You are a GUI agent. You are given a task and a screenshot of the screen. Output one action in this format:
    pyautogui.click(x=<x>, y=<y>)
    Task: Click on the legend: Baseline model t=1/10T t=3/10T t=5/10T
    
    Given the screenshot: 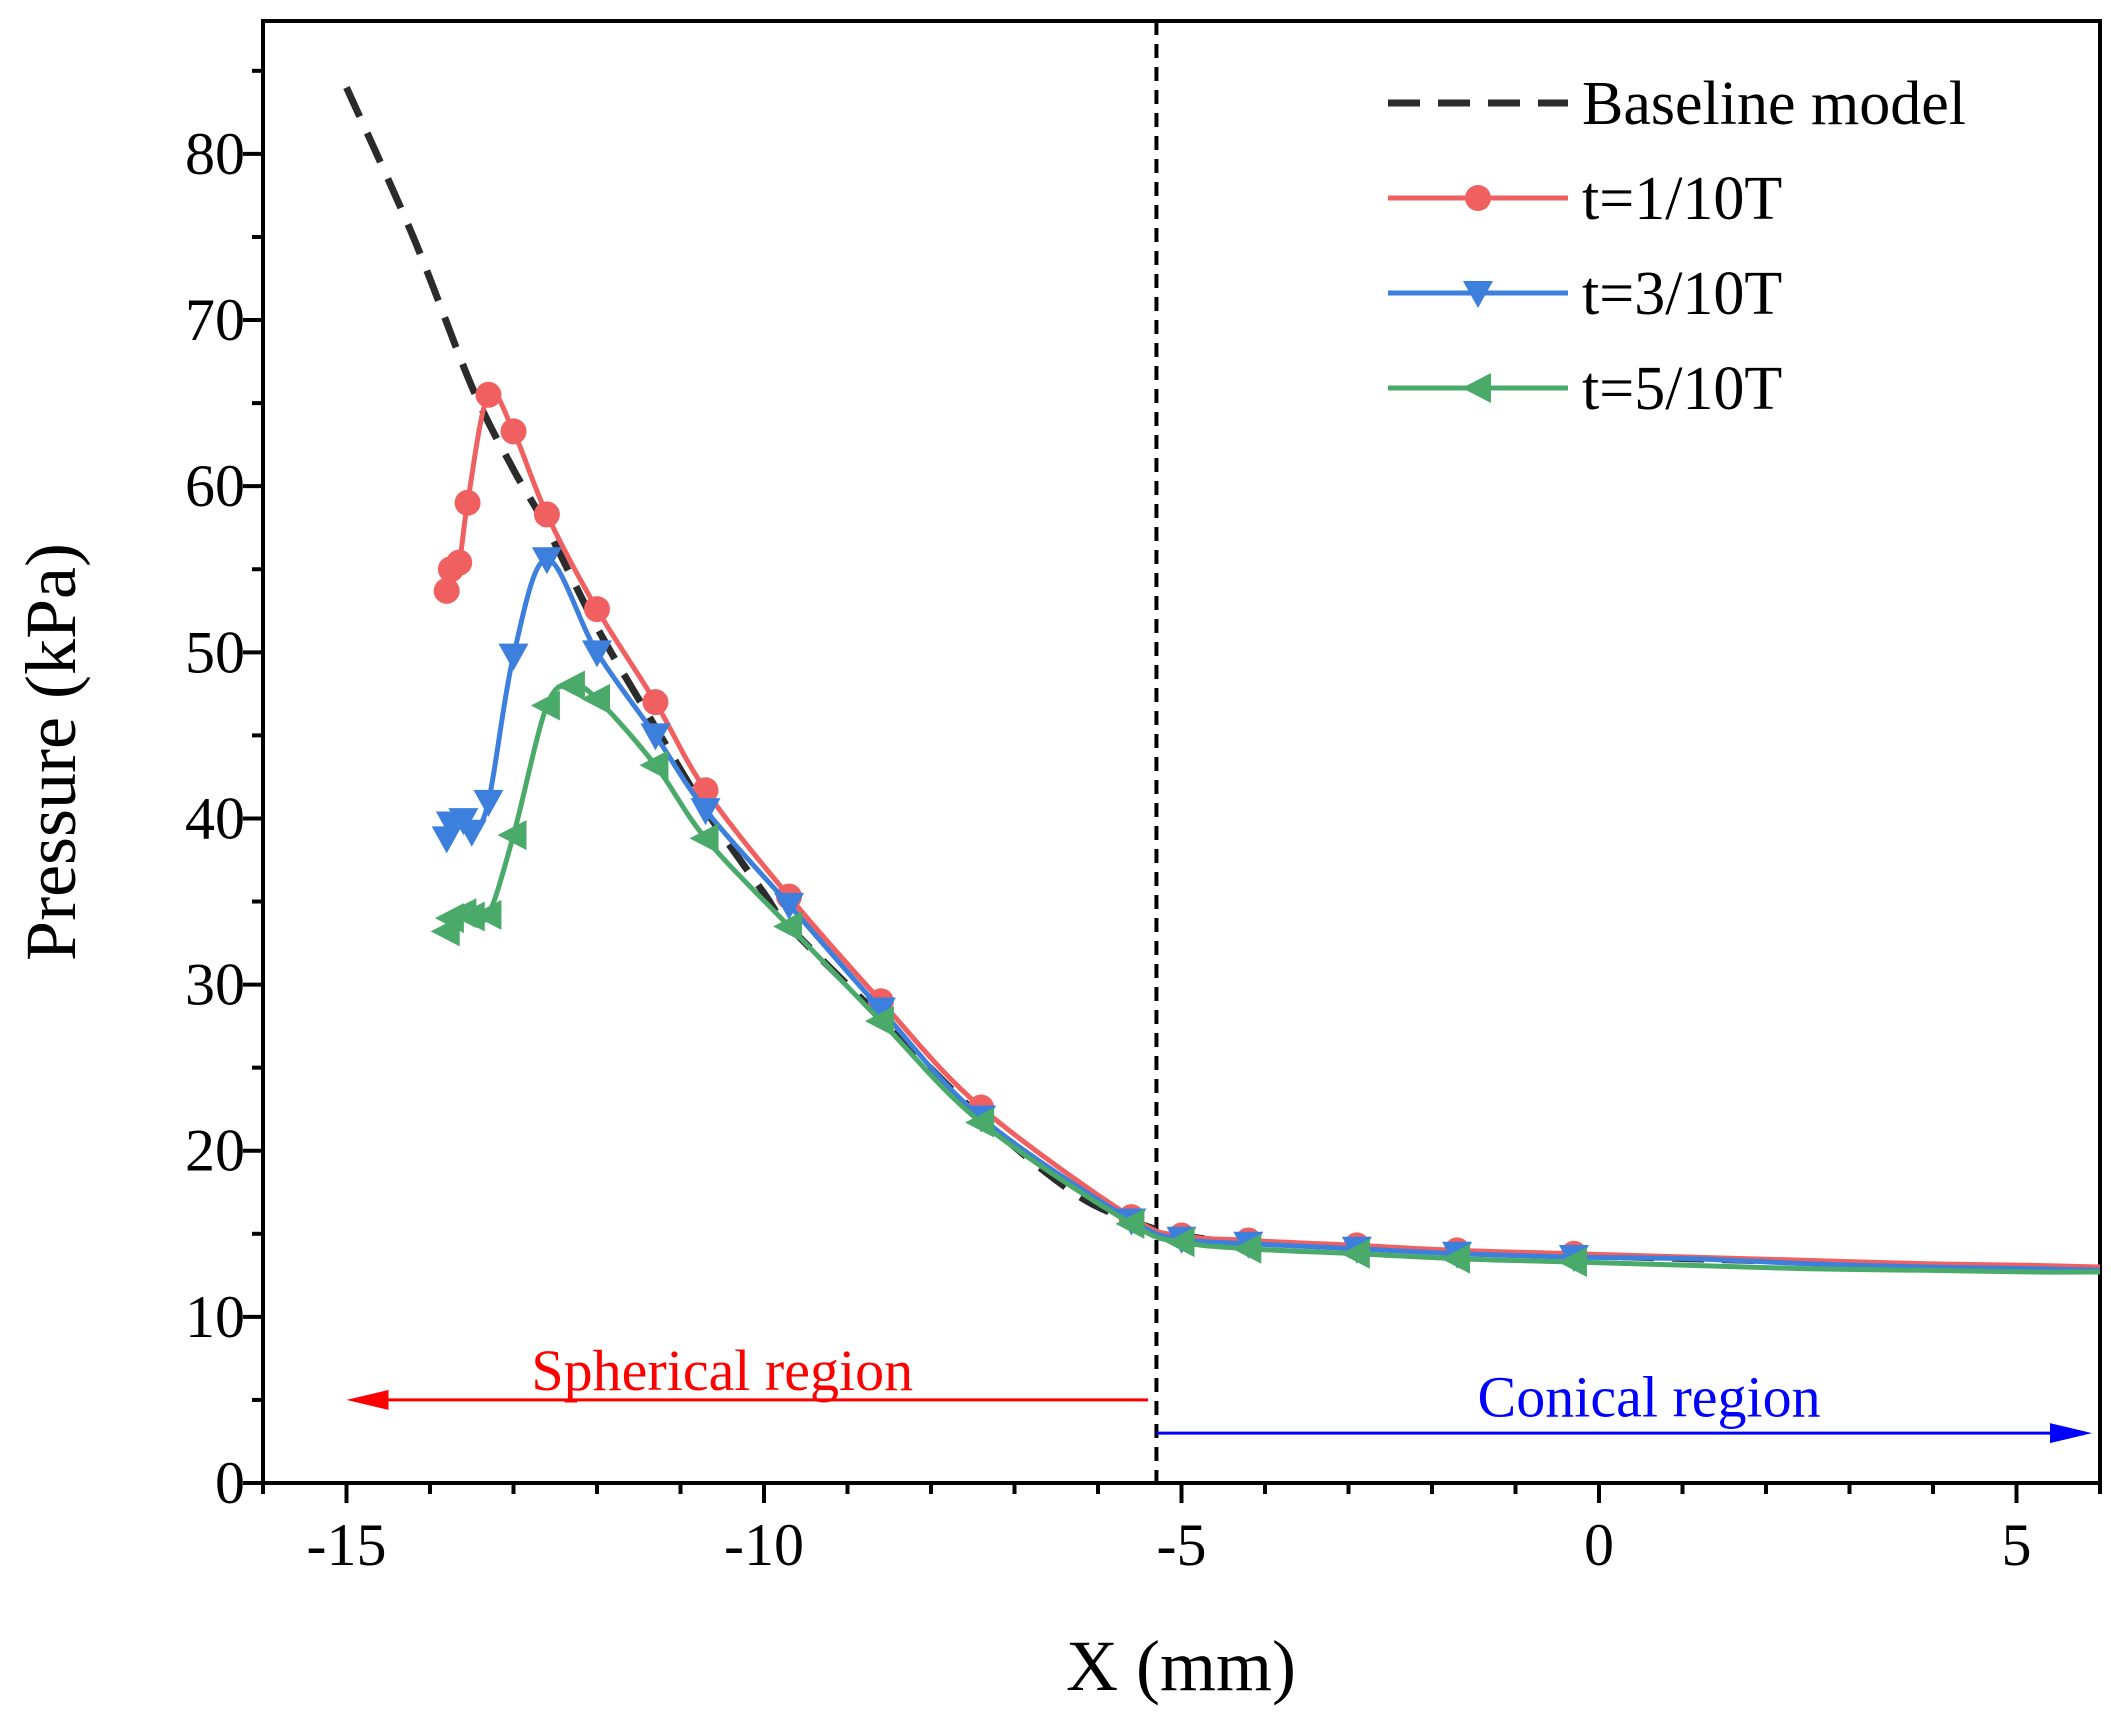 What is the action you would take?
    pyautogui.click(x=1677, y=246)
    